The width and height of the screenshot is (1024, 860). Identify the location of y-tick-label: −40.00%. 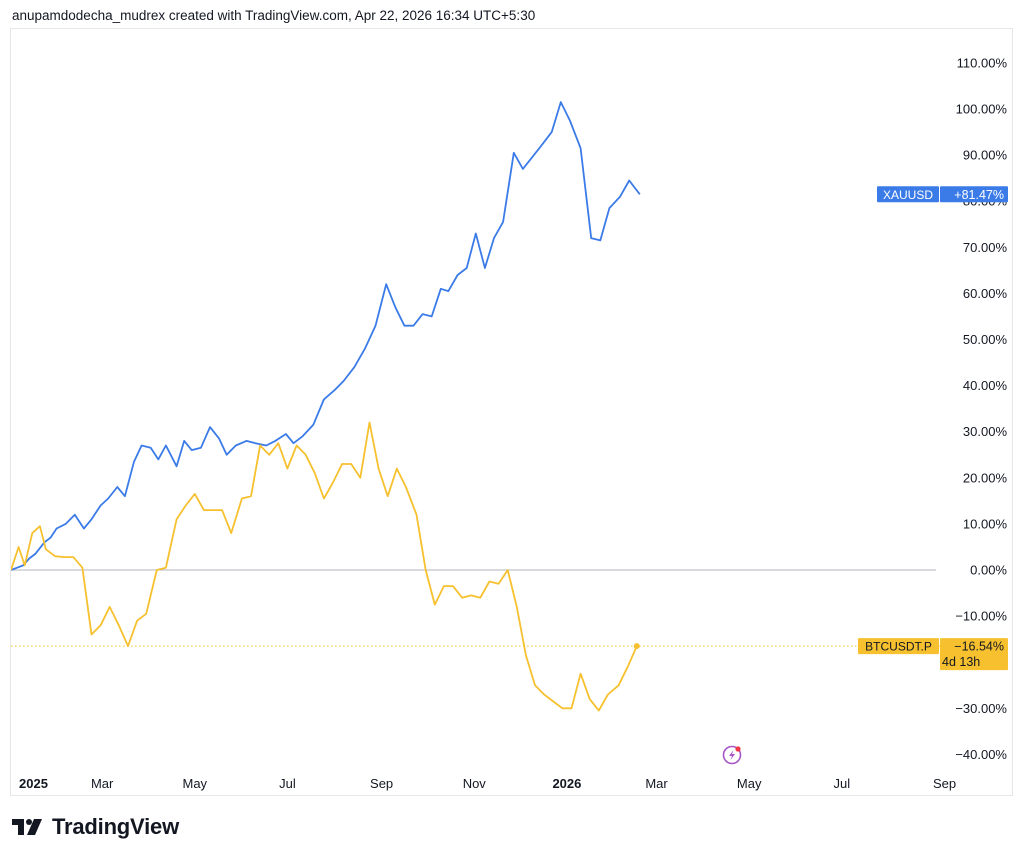
(981, 754).